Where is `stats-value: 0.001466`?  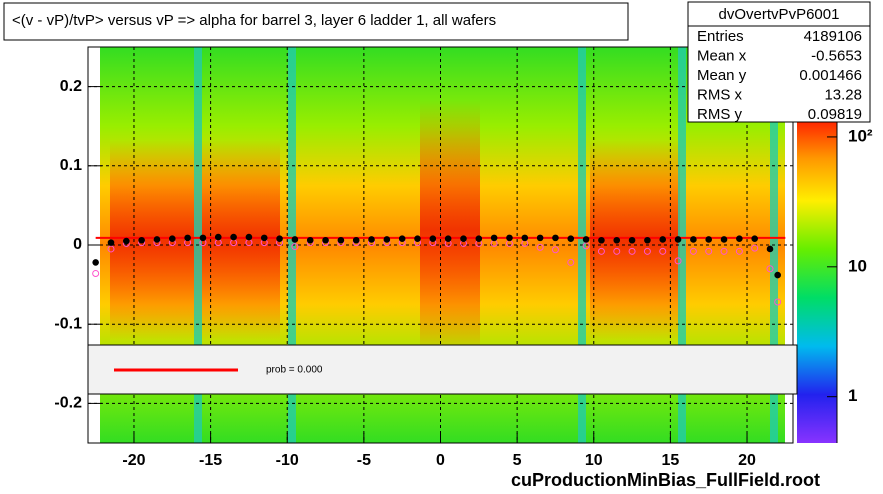 stats-value: 0.001466 is located at coordinates (830, 75).